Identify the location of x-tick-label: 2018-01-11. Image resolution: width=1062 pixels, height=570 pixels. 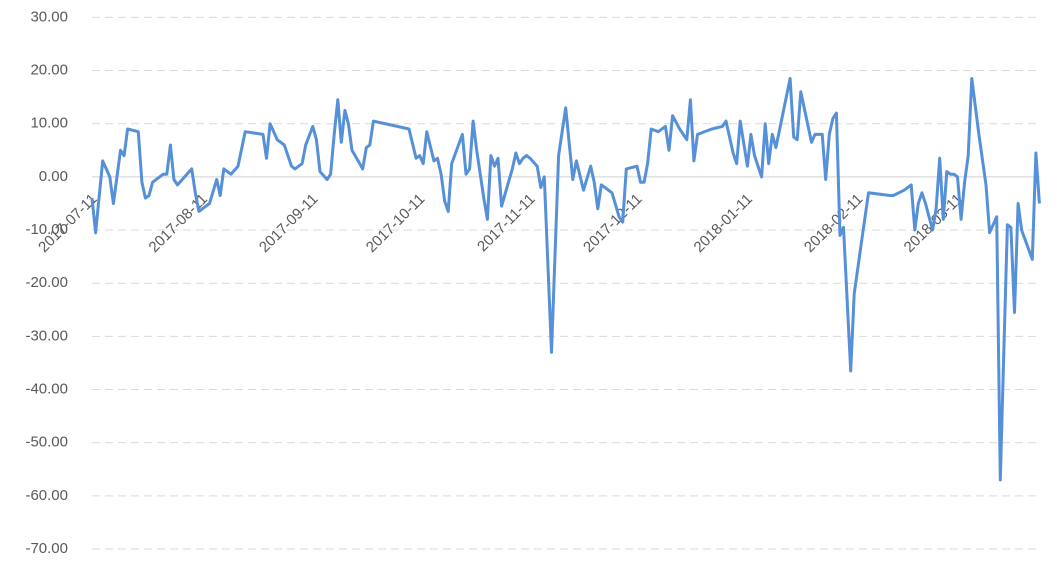
(723, 222).